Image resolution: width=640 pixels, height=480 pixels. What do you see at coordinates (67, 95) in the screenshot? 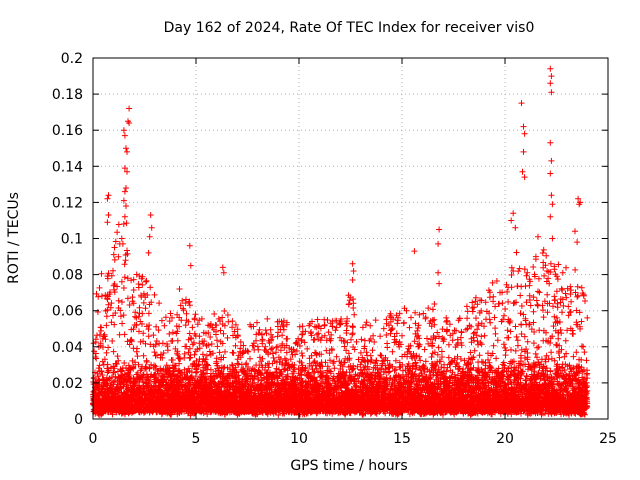
I see `y-tick-label: 0.18` at bounding box center [67, 95].